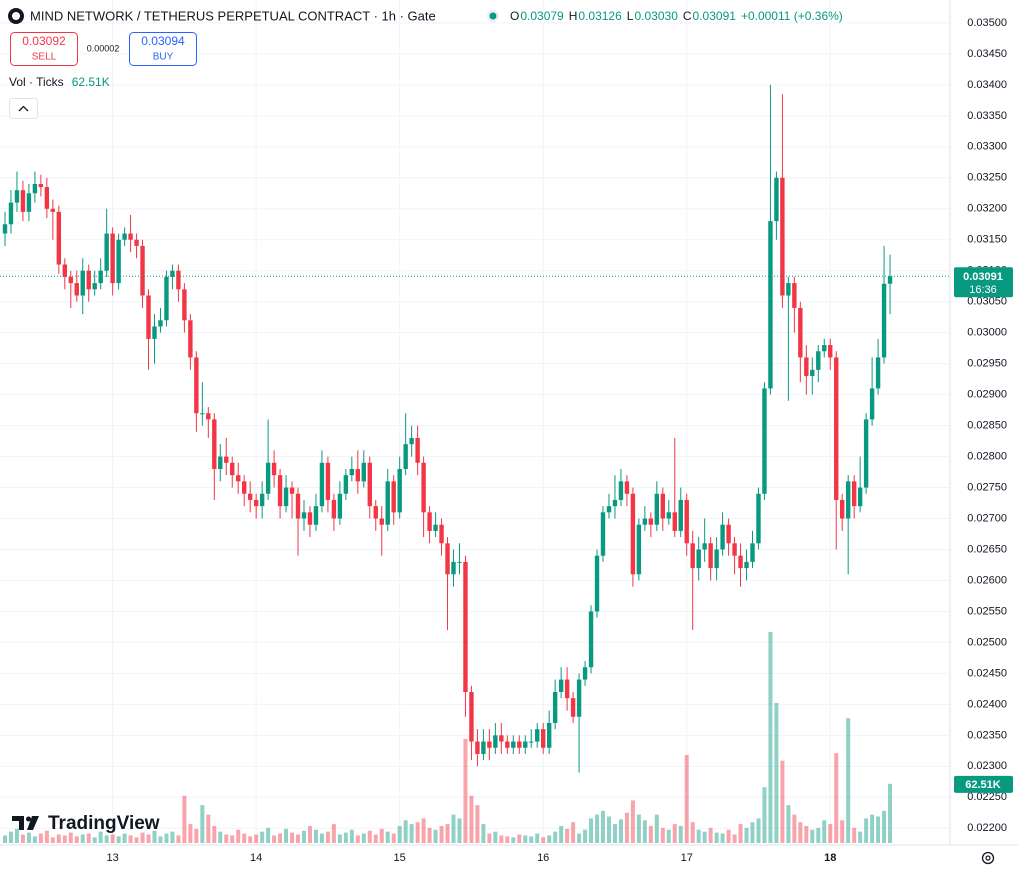 The height and width of the screenshot is (872, 1018). What do you see at coordinates (44, 41) in the screenshot?
I see `sell-price: 0.03092` at bounding box center [44, 41].